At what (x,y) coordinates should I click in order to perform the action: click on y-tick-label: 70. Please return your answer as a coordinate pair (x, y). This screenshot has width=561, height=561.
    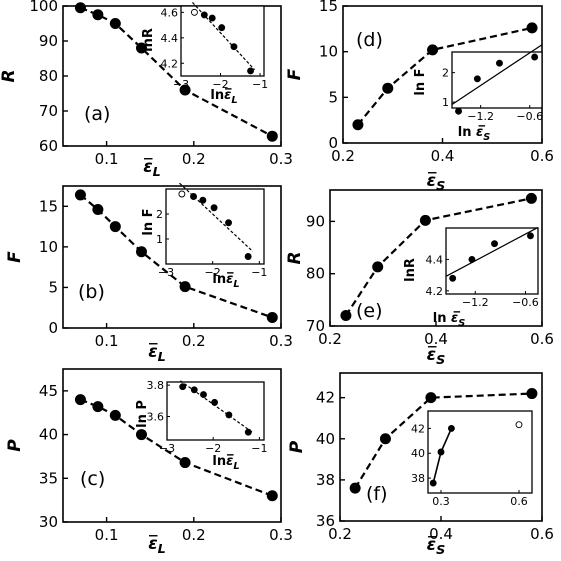
    Looking at the image, I should click on (315, 326).